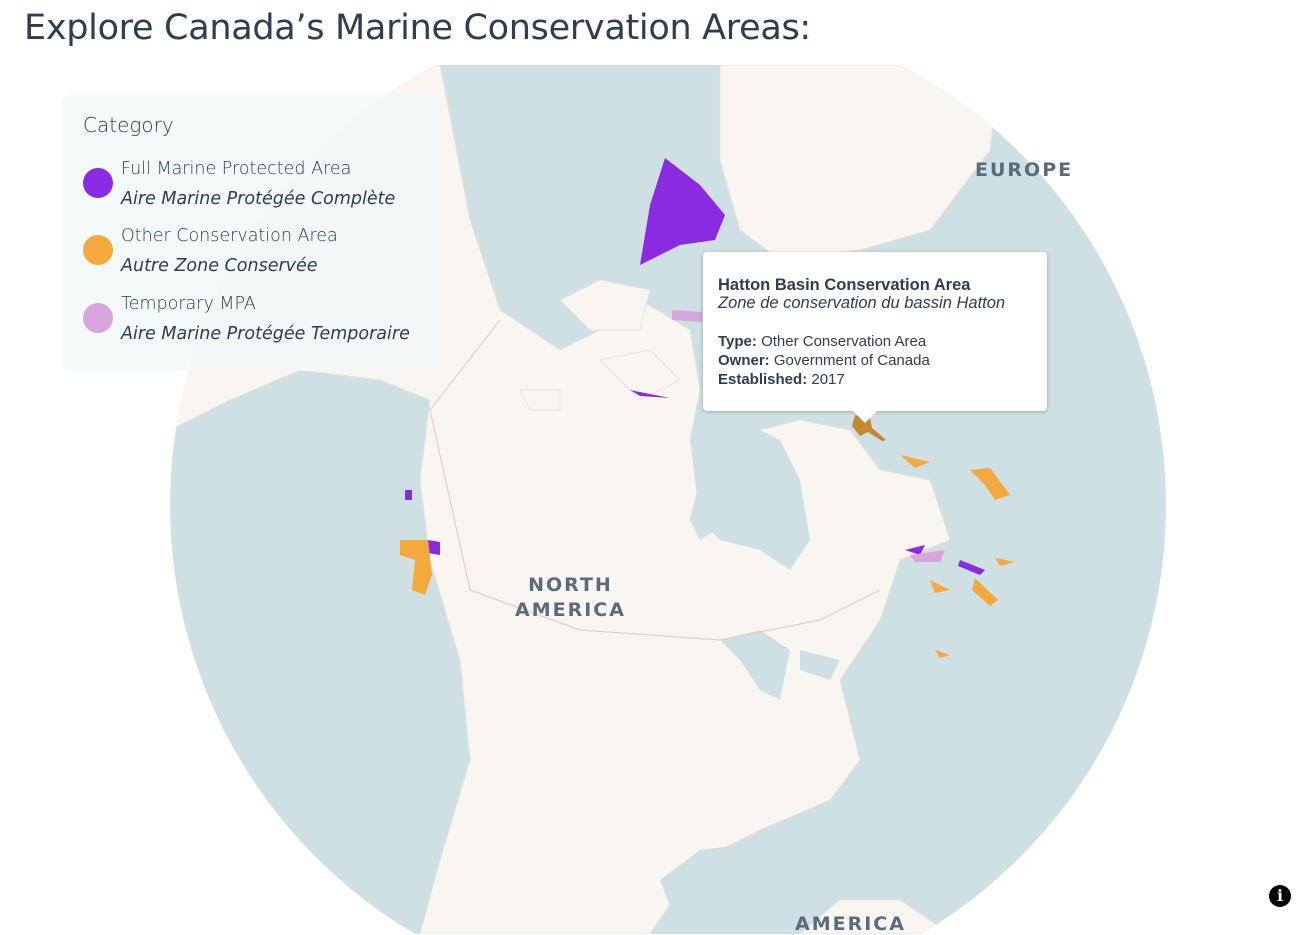 This screenshot has width=1314, height=935. Describe the element at coordinates (780, 665) in the screenshot. I see `water-great-lakes` at that location.